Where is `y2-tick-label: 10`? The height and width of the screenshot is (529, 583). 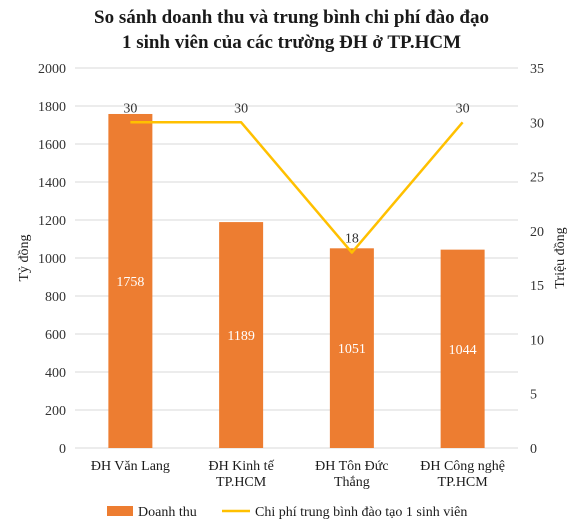 y2-tick-label: 10 is located at coordinates (537, 340).